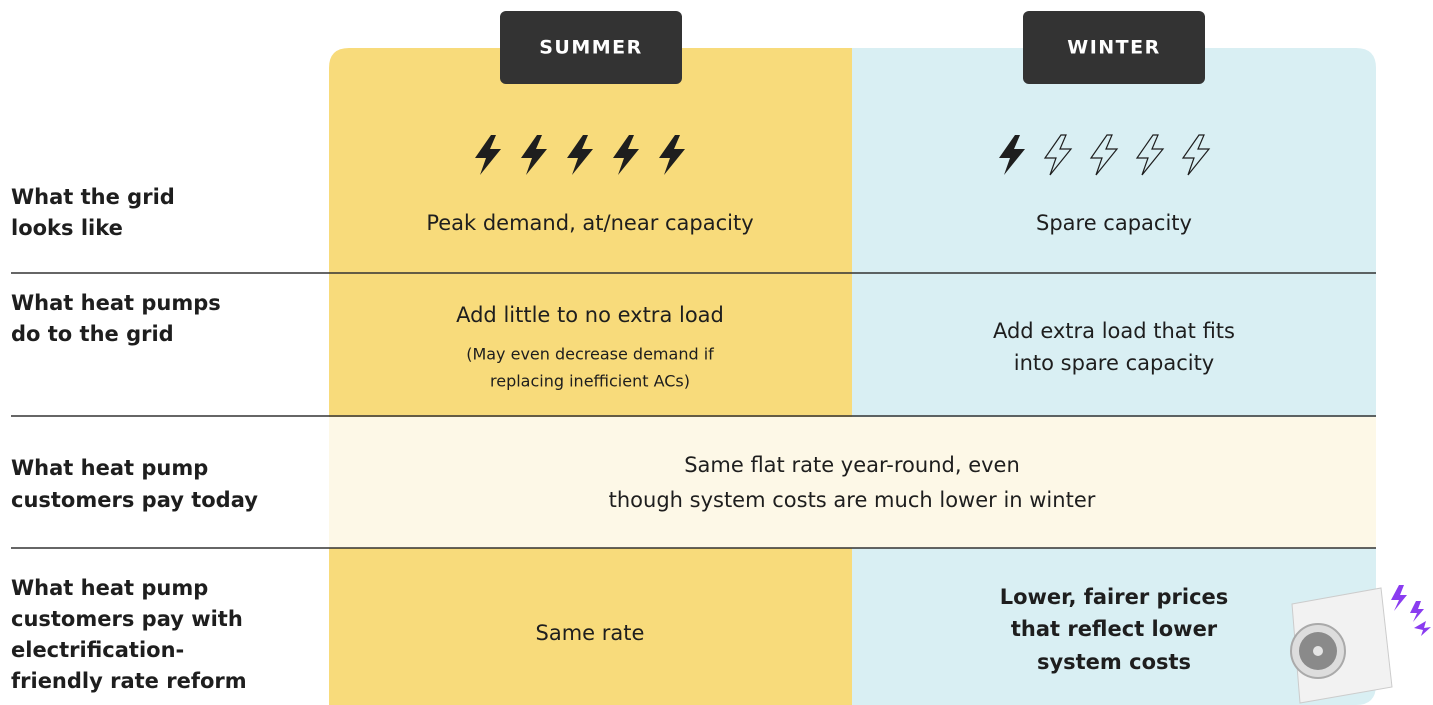  I want to click on cell-text: that reflect lower, so click(1114, 629).